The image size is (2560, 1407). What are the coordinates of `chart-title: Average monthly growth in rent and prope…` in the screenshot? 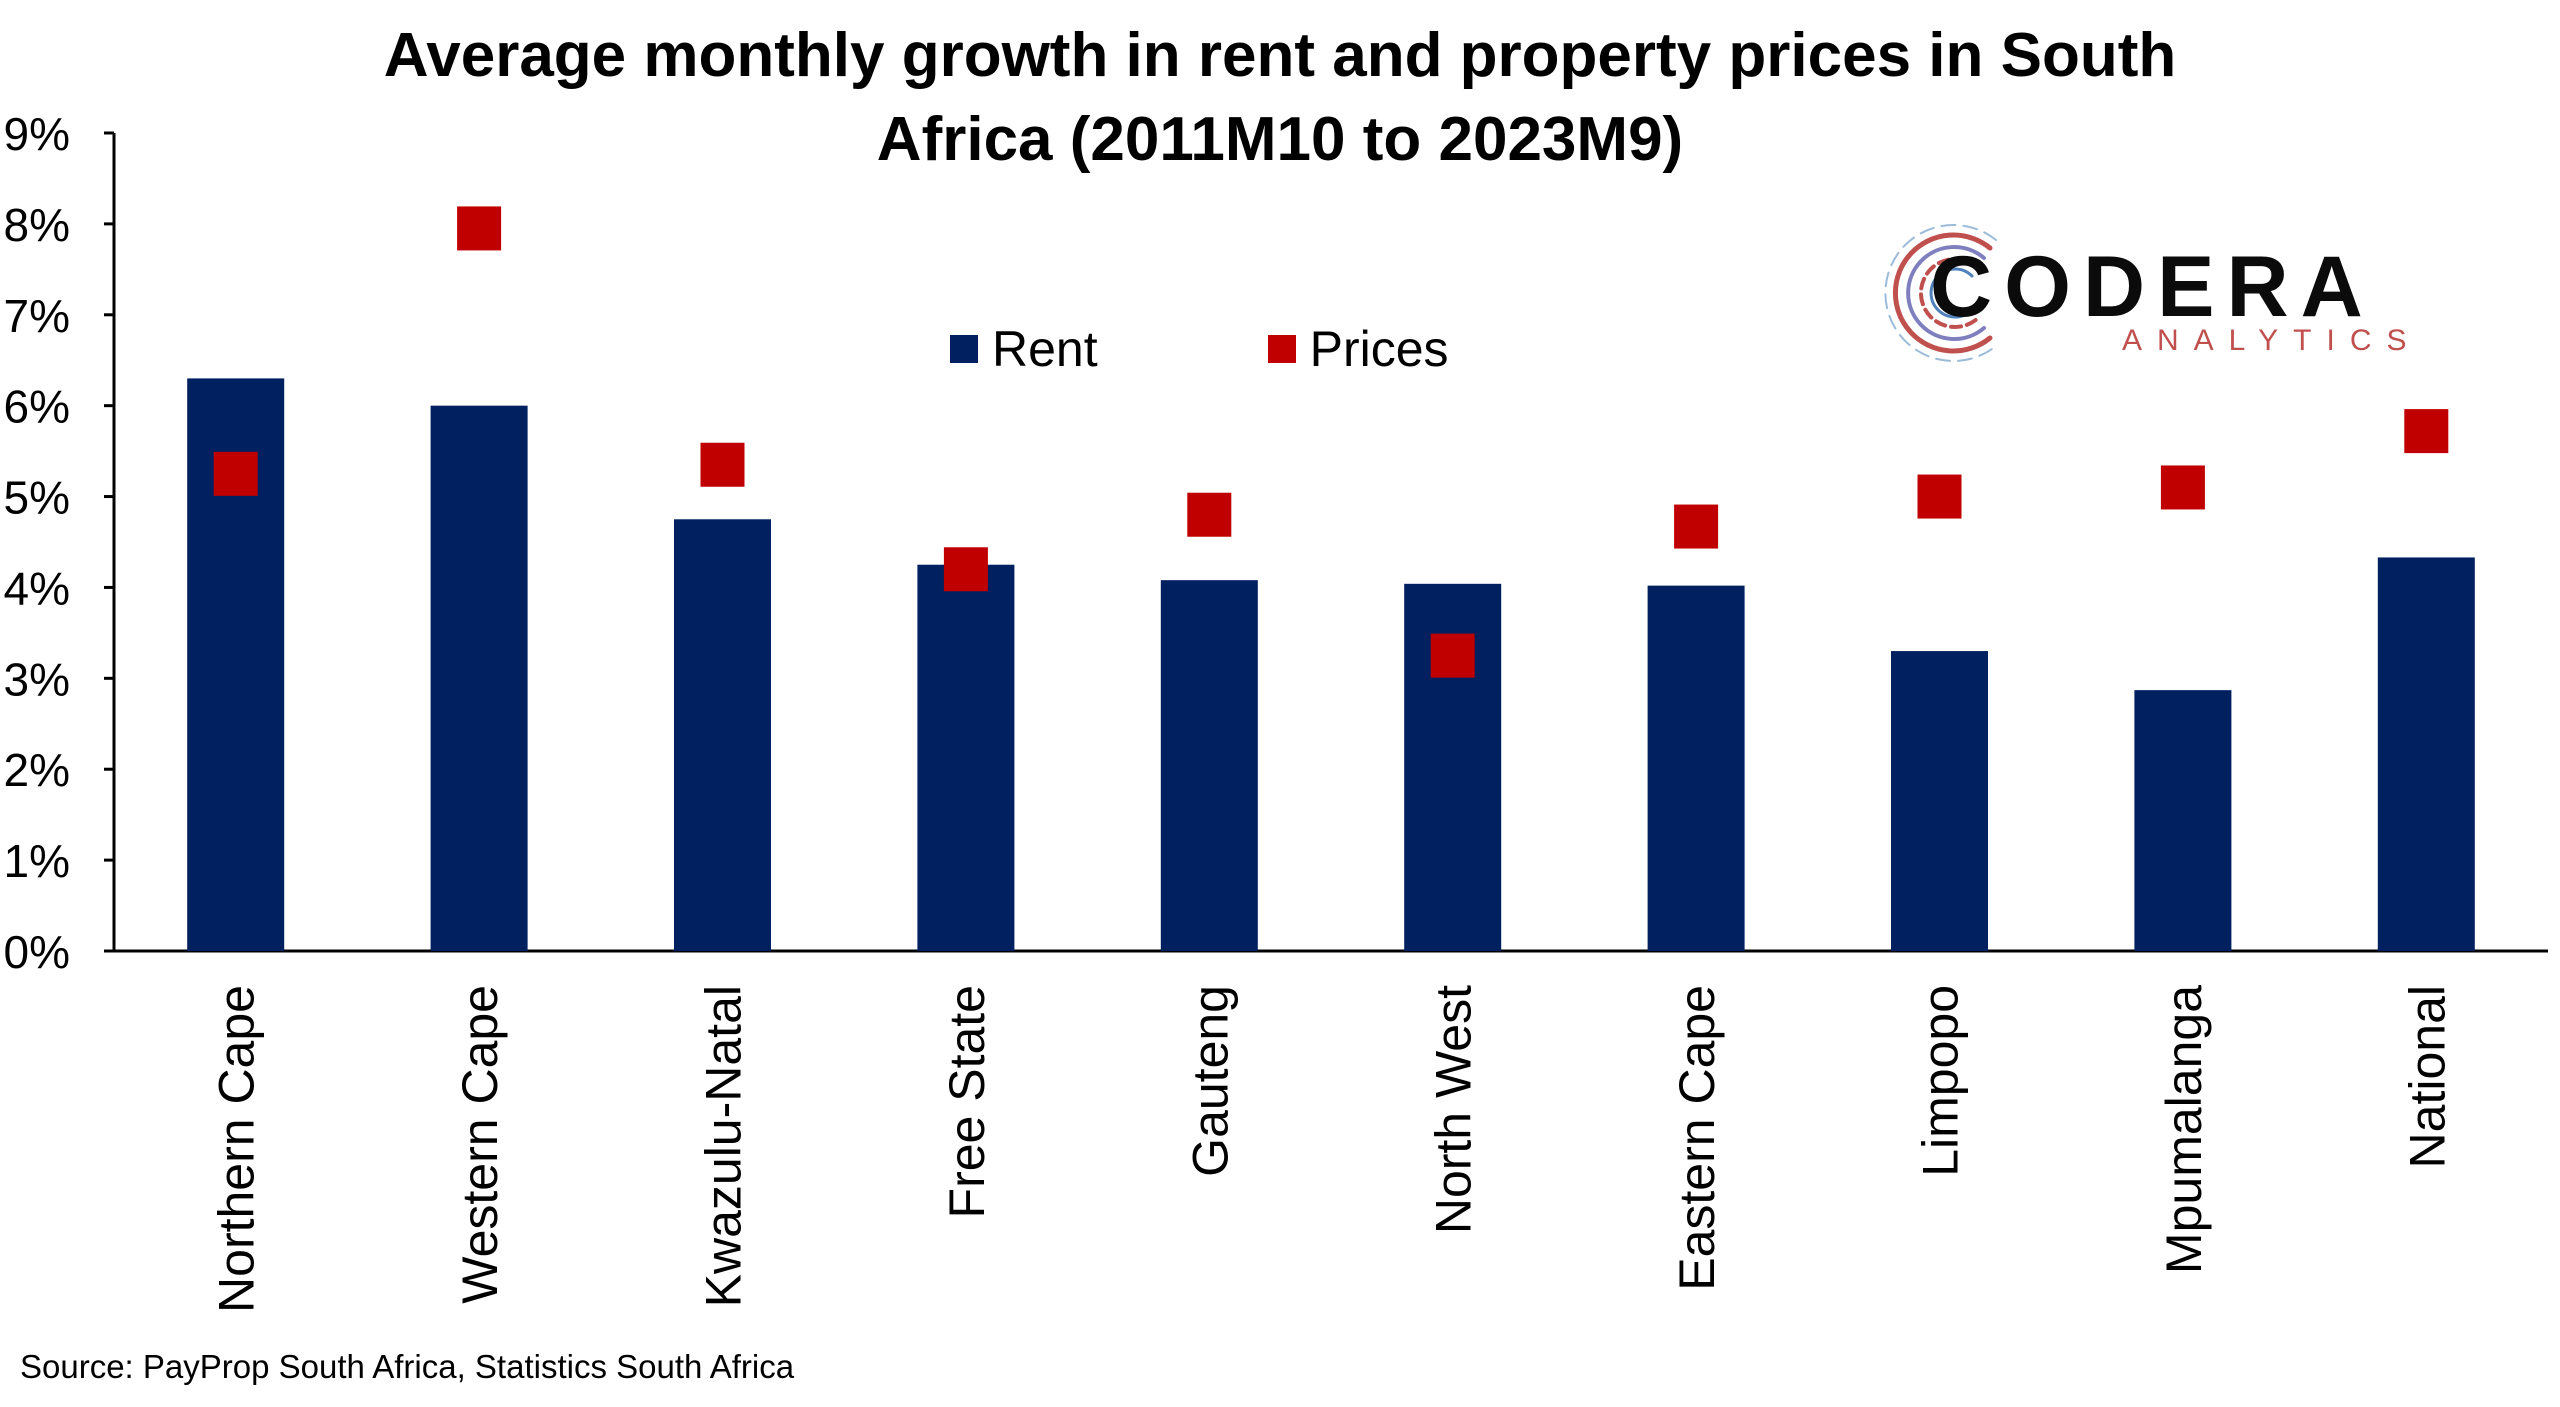 It's located at (1280, 98).